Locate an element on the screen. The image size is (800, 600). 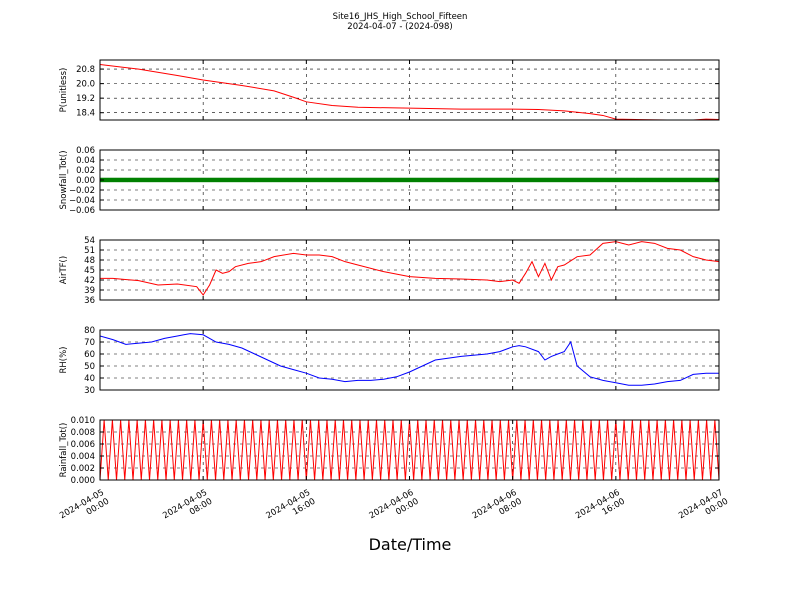
y-tick-label: 0.000 is located at coordinates (83, 481).